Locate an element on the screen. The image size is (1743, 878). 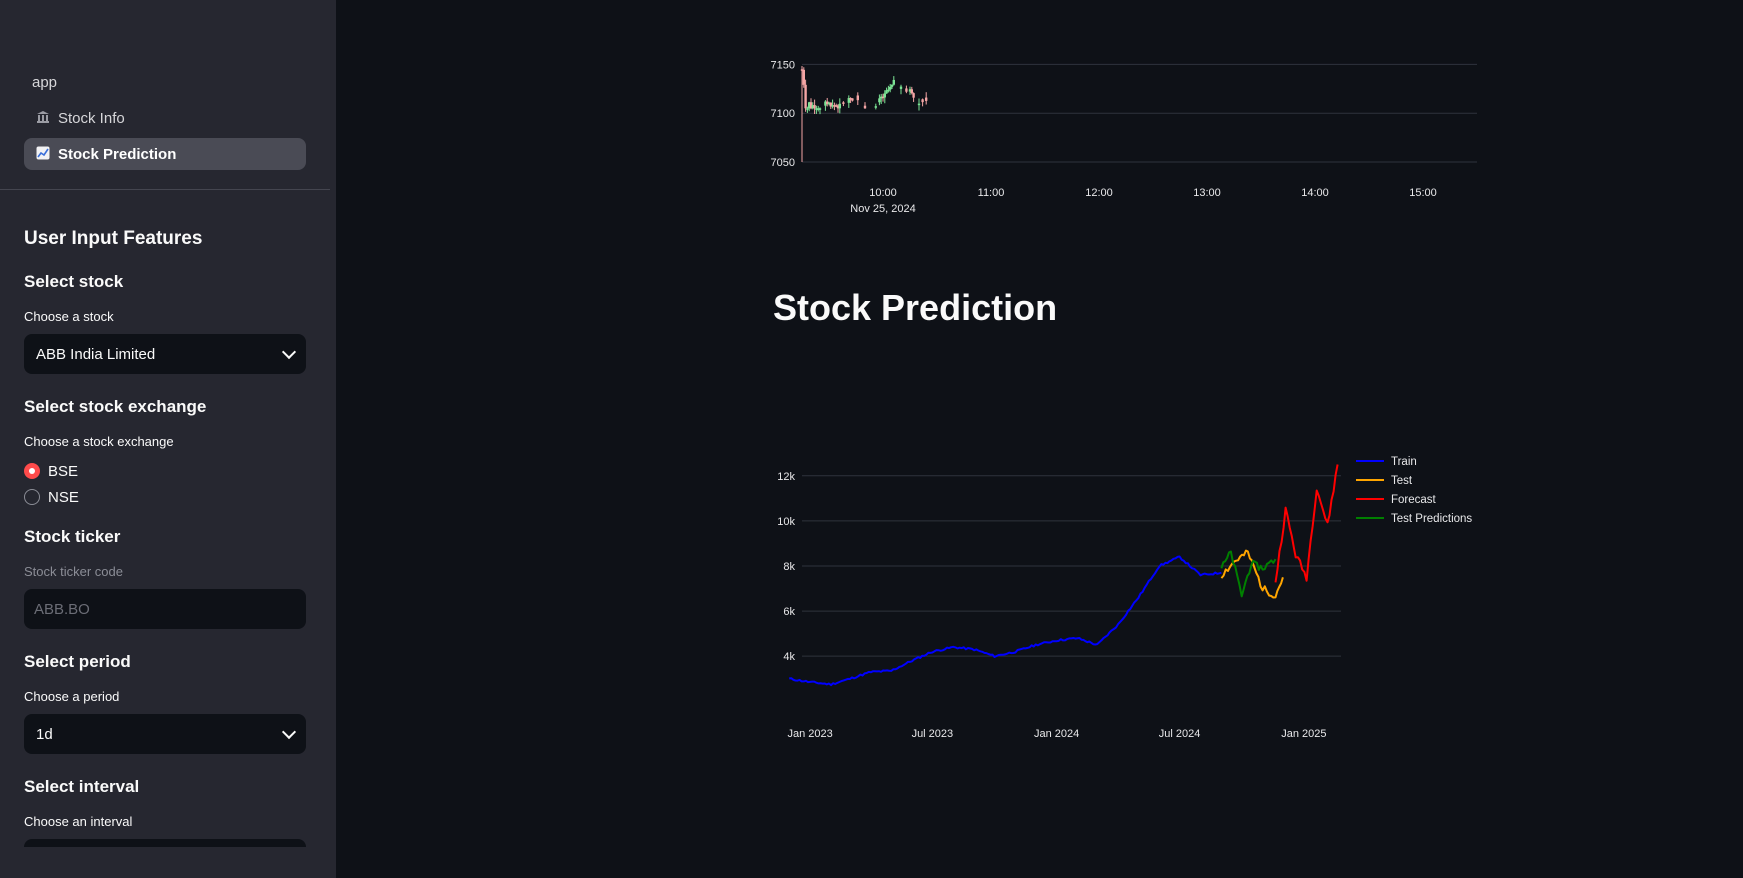
series-line-test is located at coordinates (1252, 574).